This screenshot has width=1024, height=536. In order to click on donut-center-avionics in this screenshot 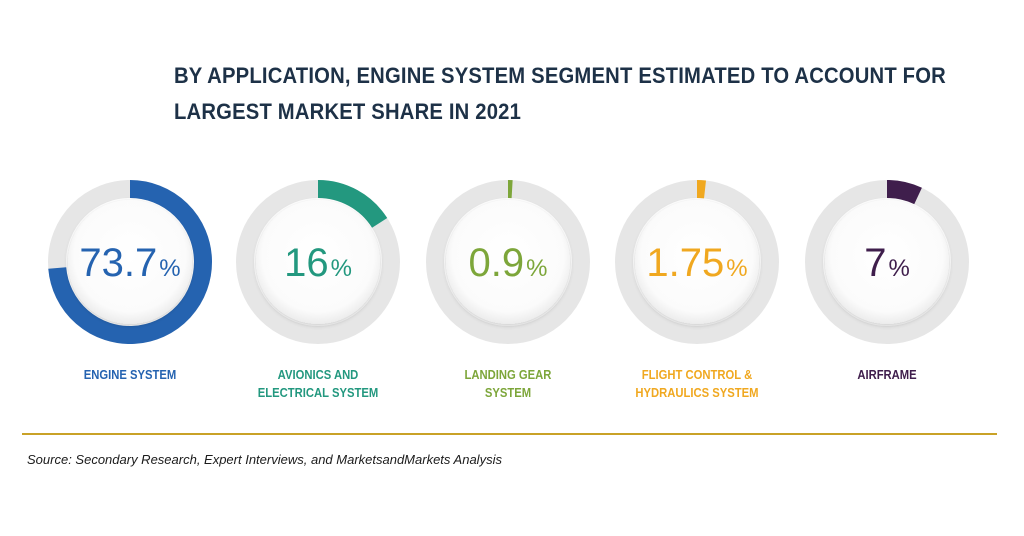, I will do `click(318, 262)`.